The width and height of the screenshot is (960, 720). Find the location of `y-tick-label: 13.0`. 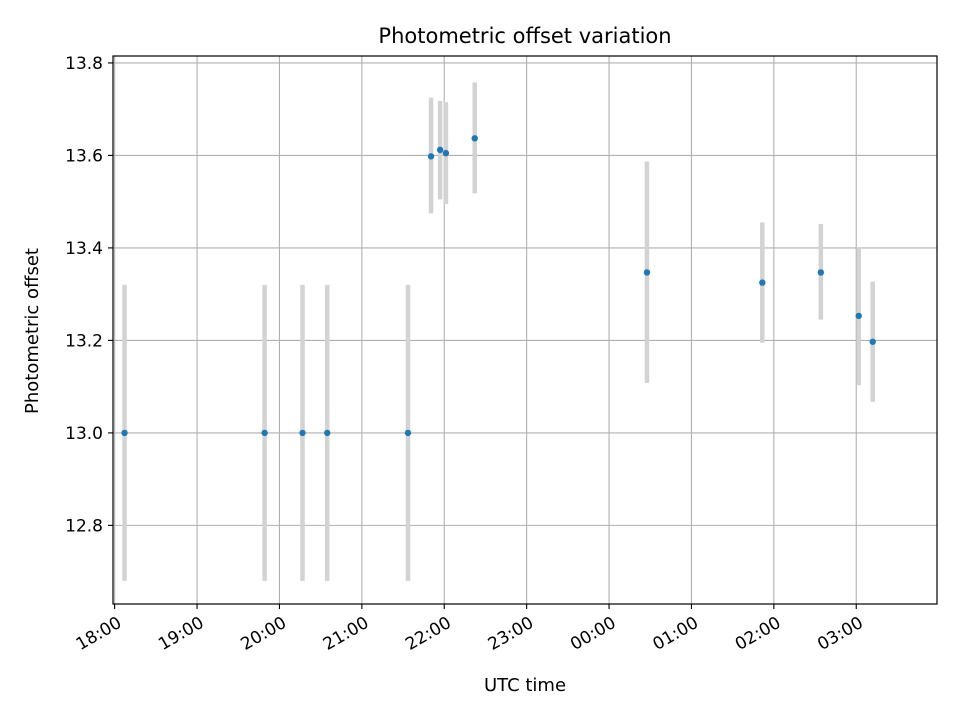

y-tick-label: 13.0 is located at coordinates (84, 434).